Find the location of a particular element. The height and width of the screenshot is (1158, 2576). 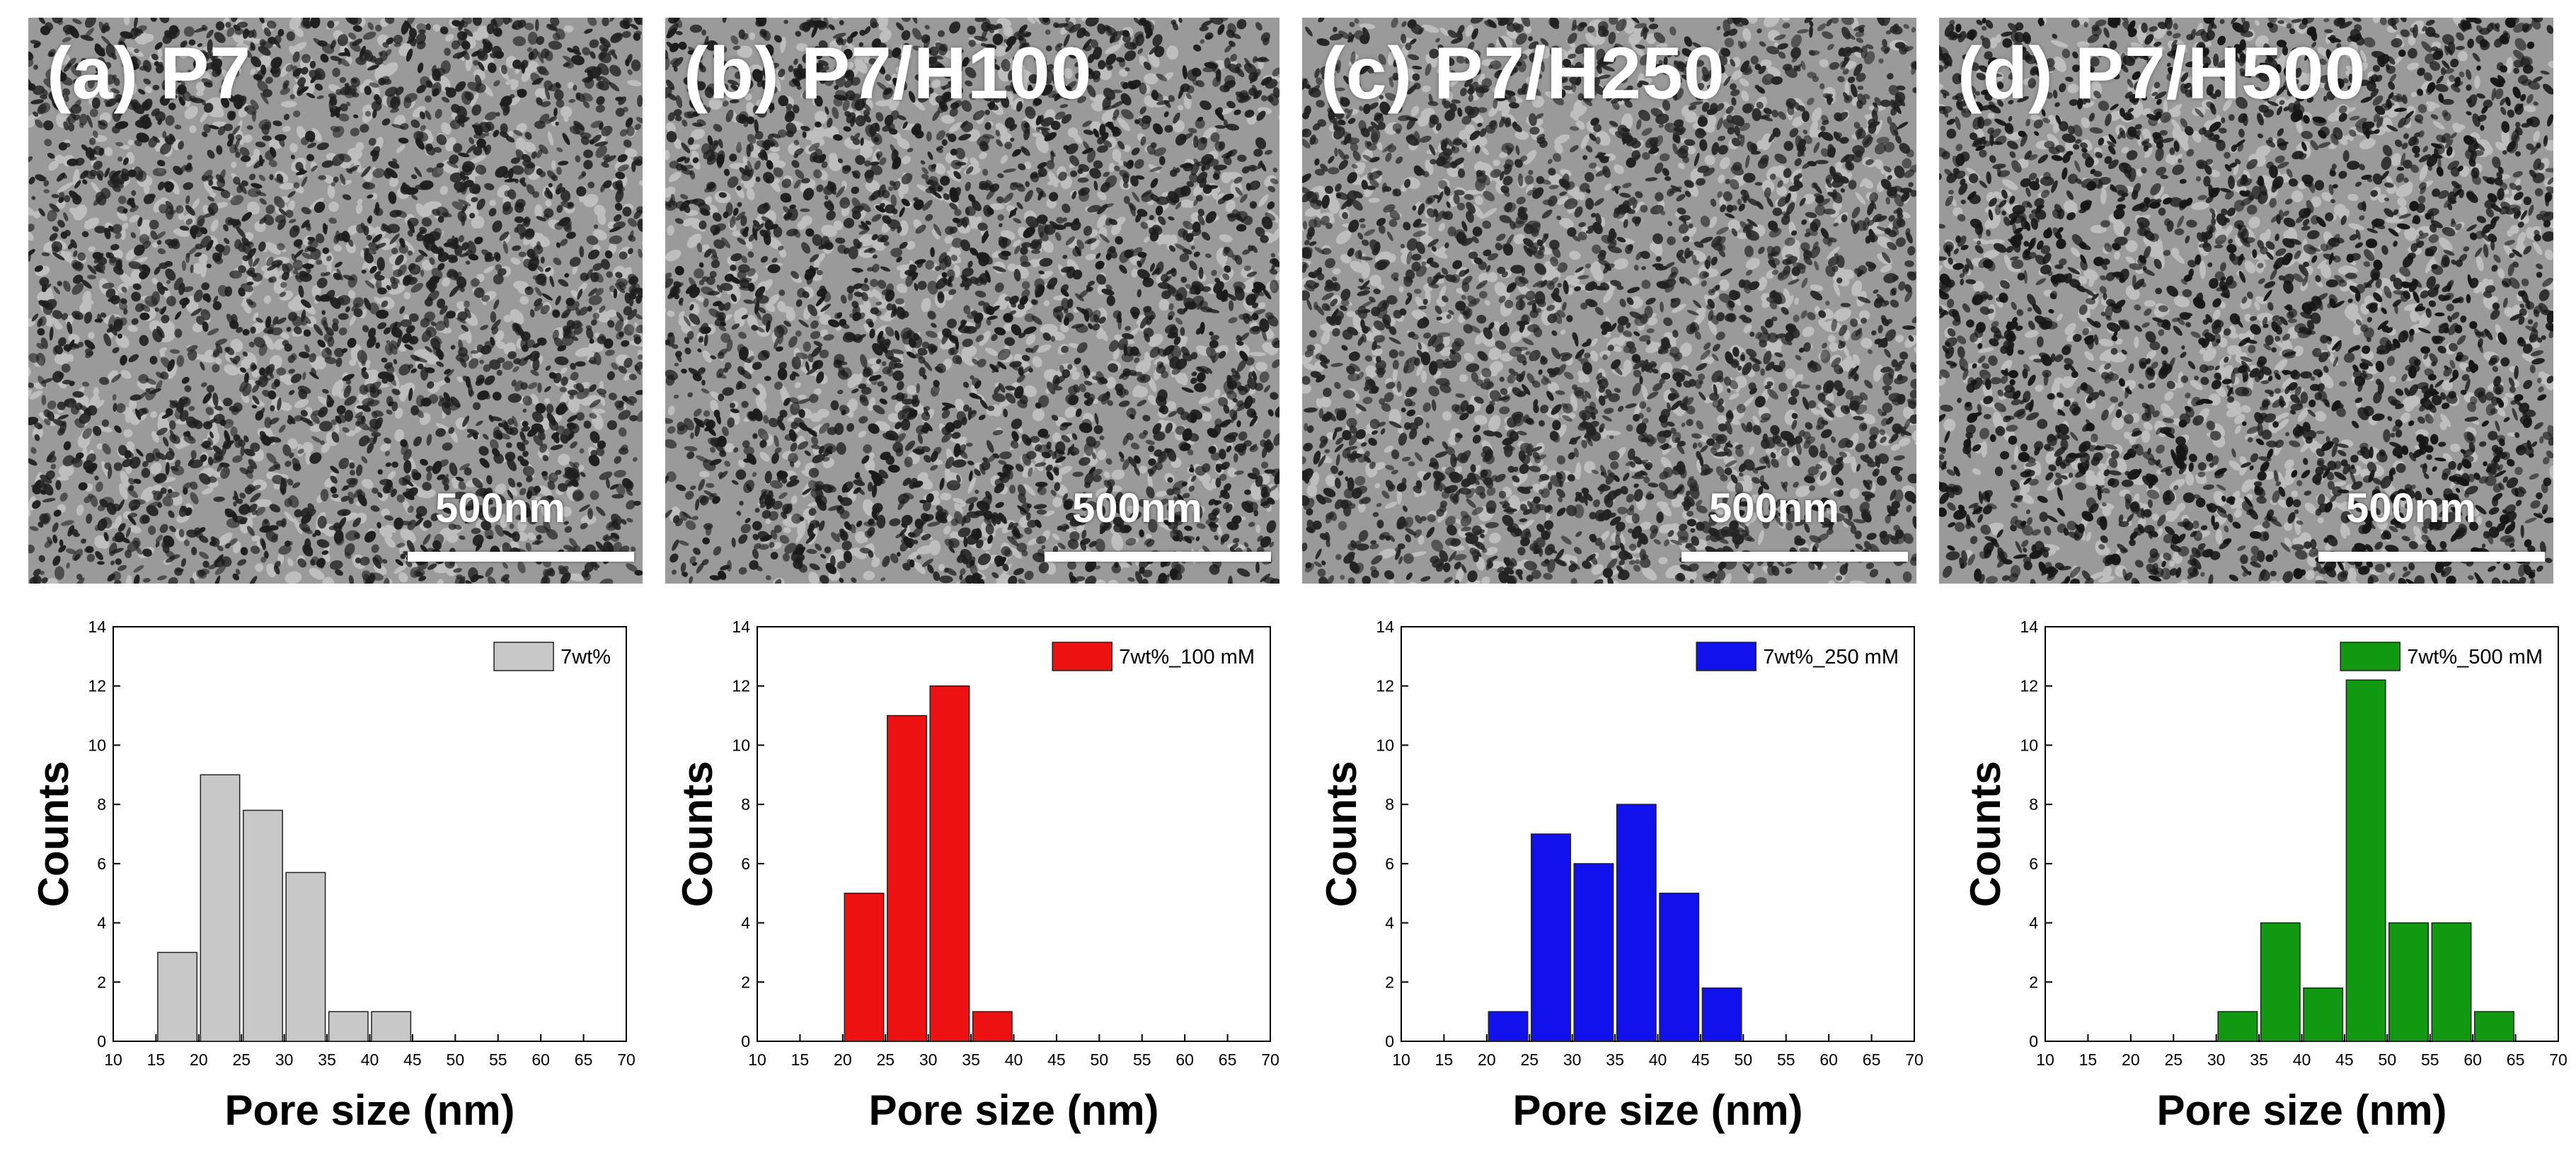

legend-label: 7wt%_500 mM is located at coordinates (2475, 657).